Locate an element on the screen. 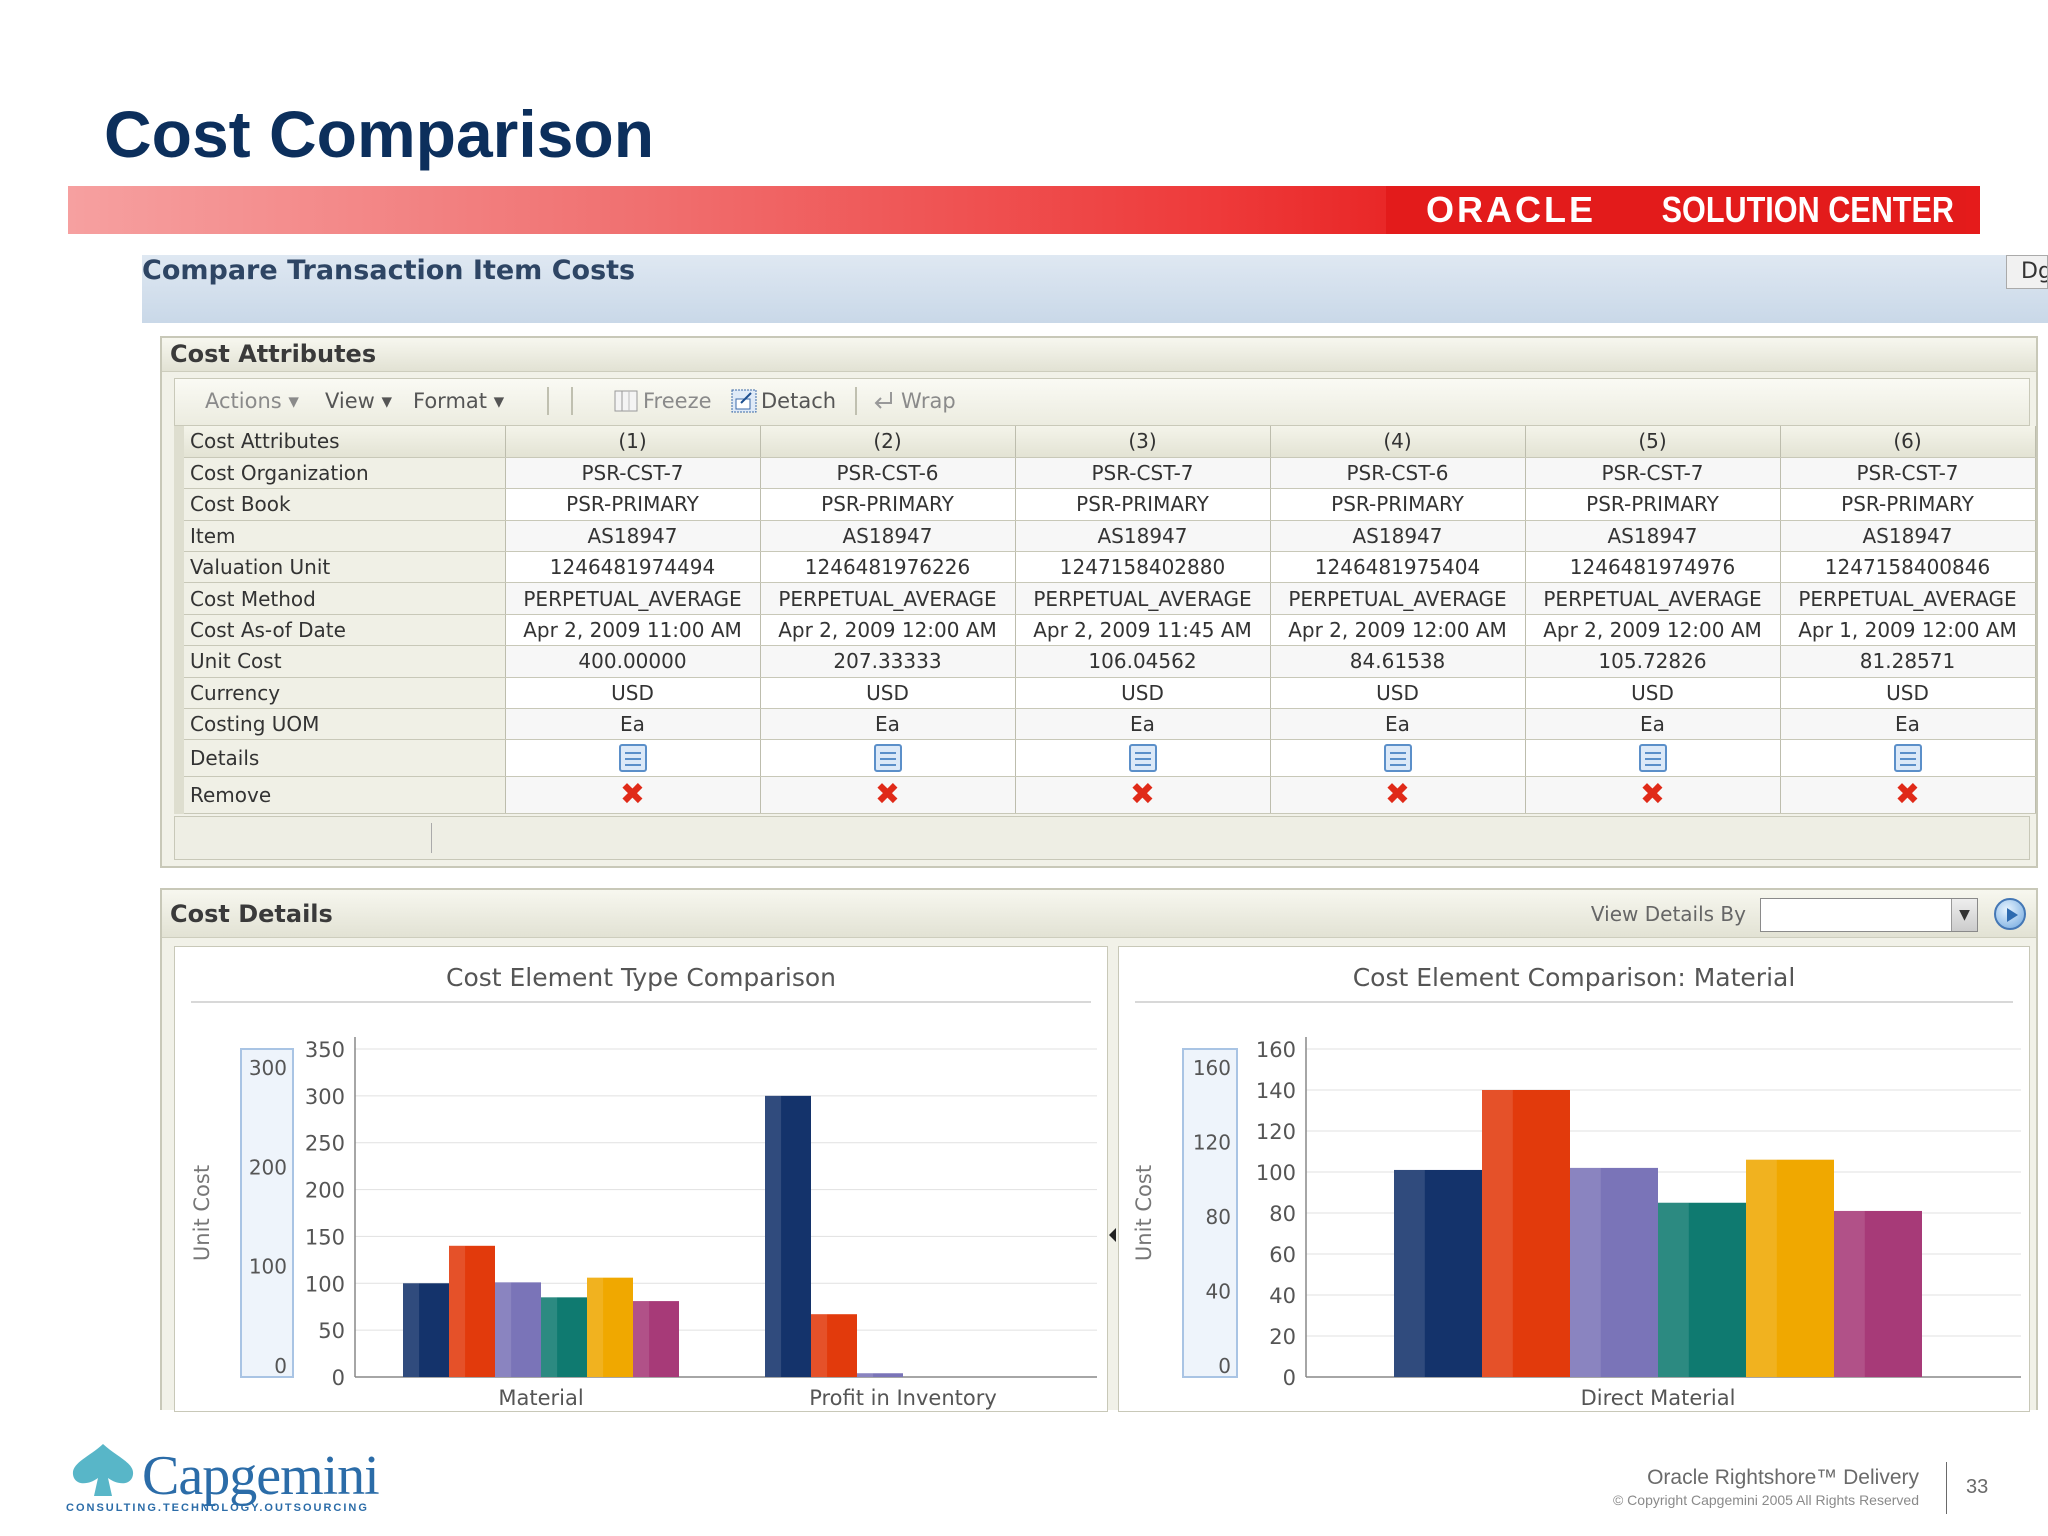 The width and height of the screenshot is (2048, 1536). done-button: Dg is located at coordinates (2027, 272).